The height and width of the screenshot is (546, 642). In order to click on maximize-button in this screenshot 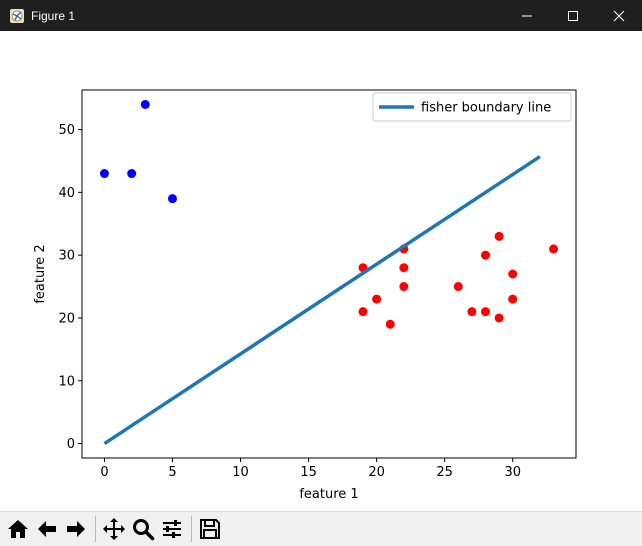, I will do `click(573, 15)`.